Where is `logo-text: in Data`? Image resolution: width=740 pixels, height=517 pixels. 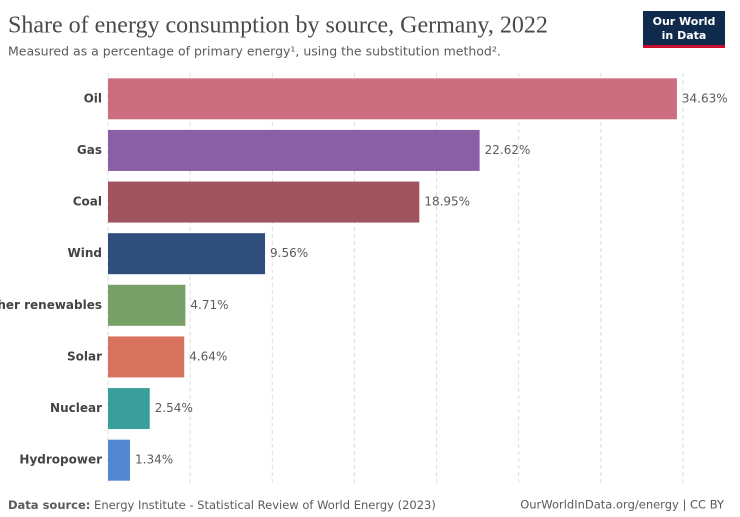
logo-text: in Data is located at coordinates (684, 35).